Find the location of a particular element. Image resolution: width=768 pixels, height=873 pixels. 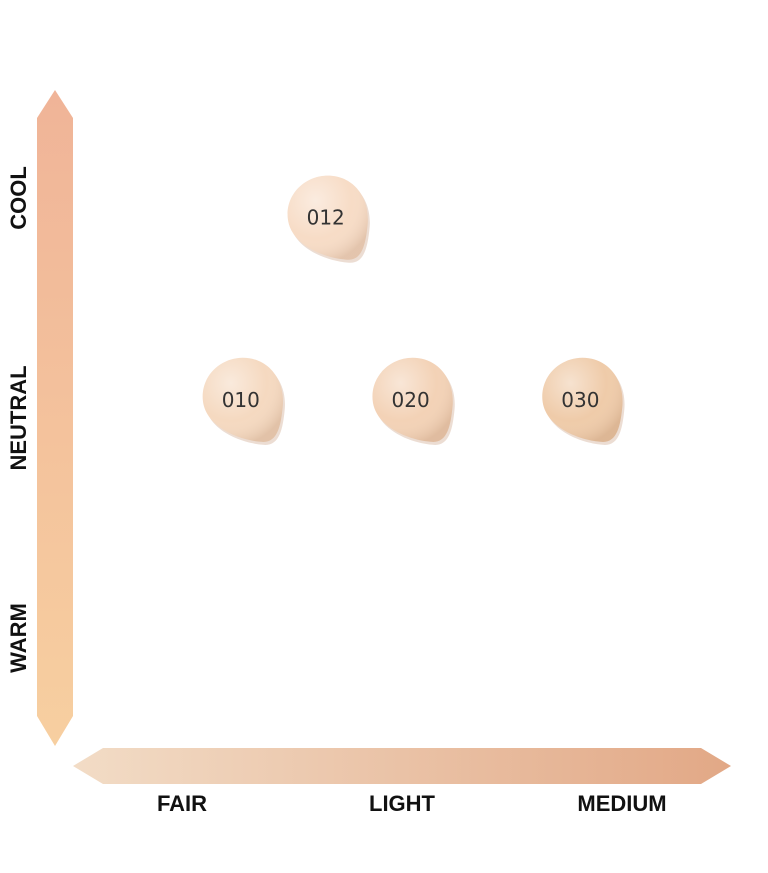

shade-swatch-010: 010 is located at coordinates (243, 401).